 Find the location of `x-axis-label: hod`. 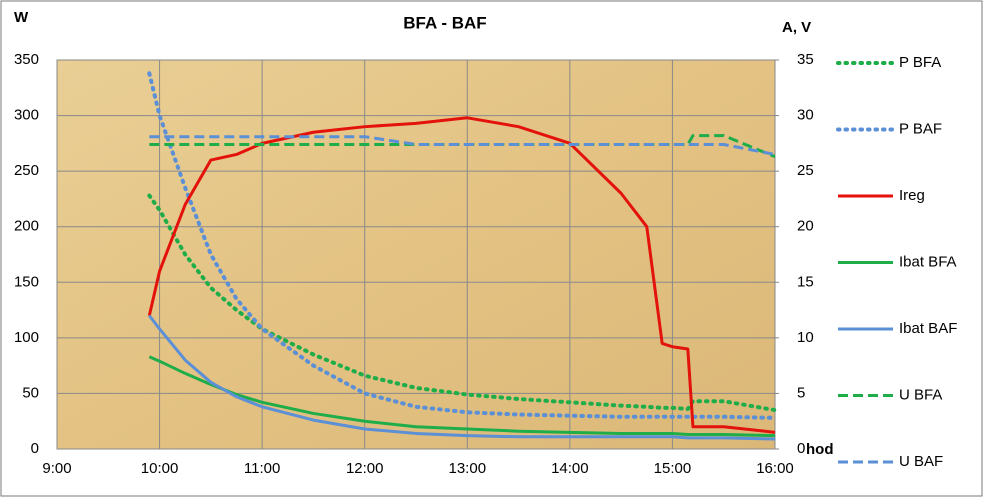

x-axis-label: hod is located at coordinates (820, 449).